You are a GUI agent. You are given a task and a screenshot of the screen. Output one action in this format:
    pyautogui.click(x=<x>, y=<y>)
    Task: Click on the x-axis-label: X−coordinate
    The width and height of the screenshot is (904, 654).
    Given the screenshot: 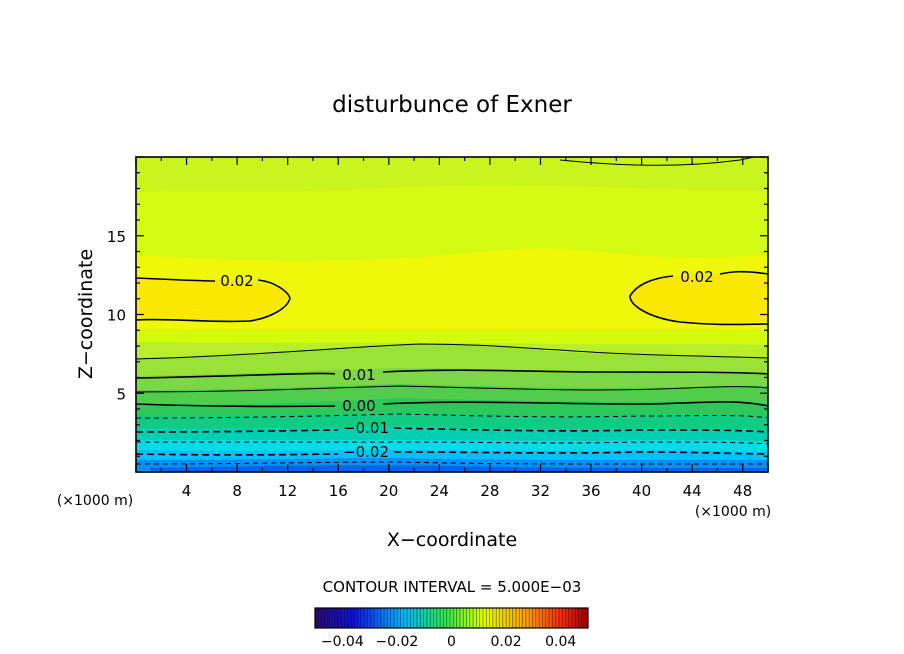 What is the action you would take?
    pyautogui.click(x=452, y=540)
    